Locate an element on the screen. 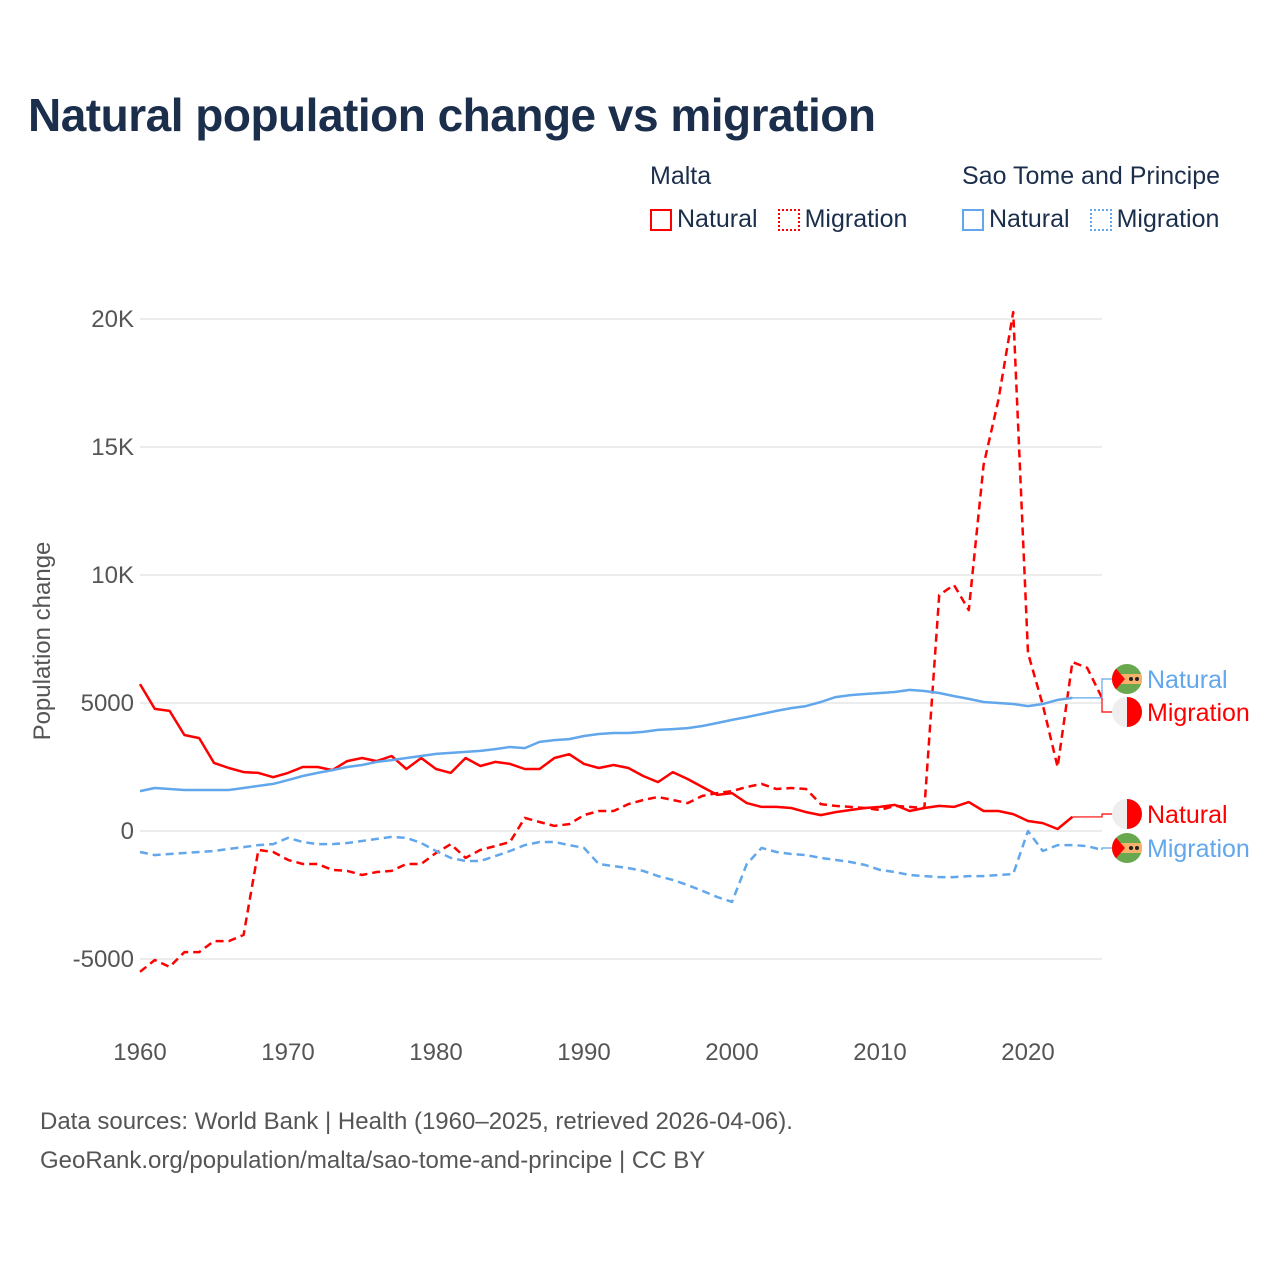  y-tick-label: 15K is located at coordinates (112, 447).